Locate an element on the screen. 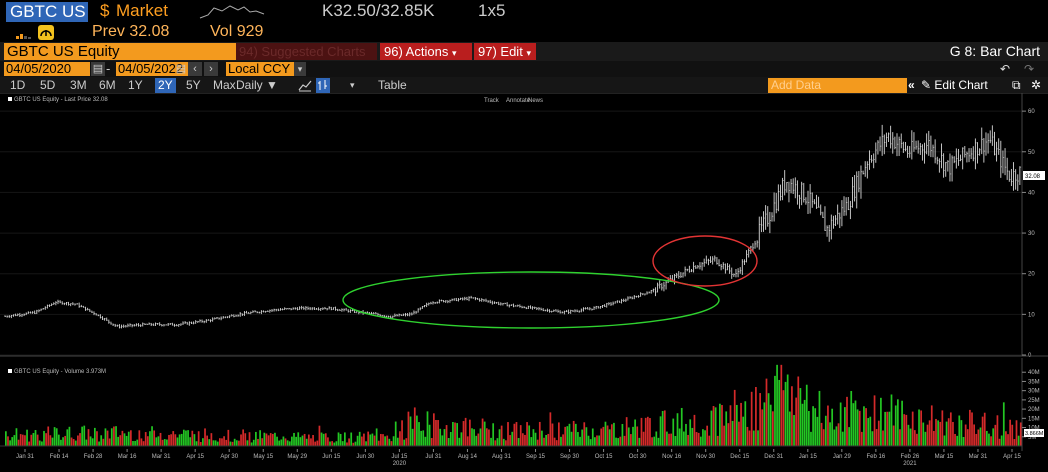 The height and width of the screenshot is (472, 1048). period-3m: 3M is located at coordinates (78, 85).